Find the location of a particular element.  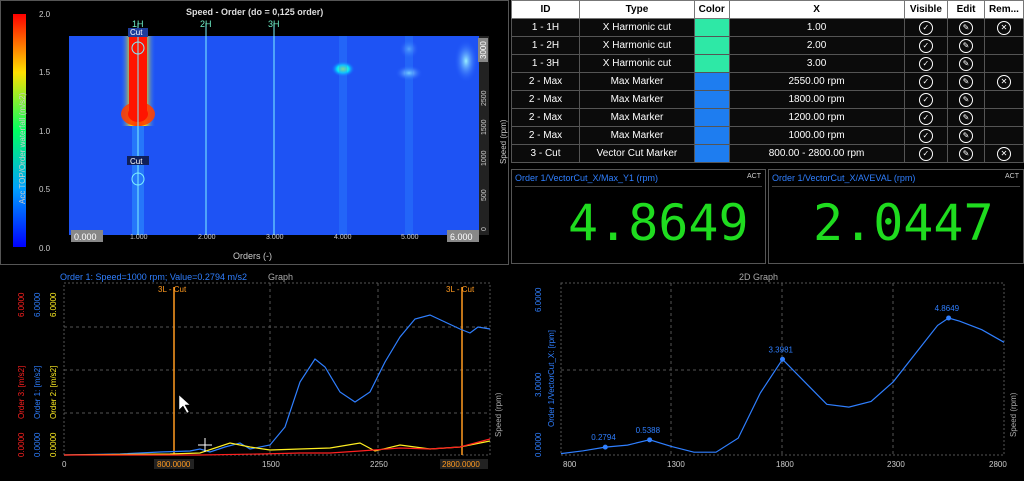

table-row: 1 - 3H X Harmonic cut 3.00 ✓ ✎ is located at coordinates (767, 63).